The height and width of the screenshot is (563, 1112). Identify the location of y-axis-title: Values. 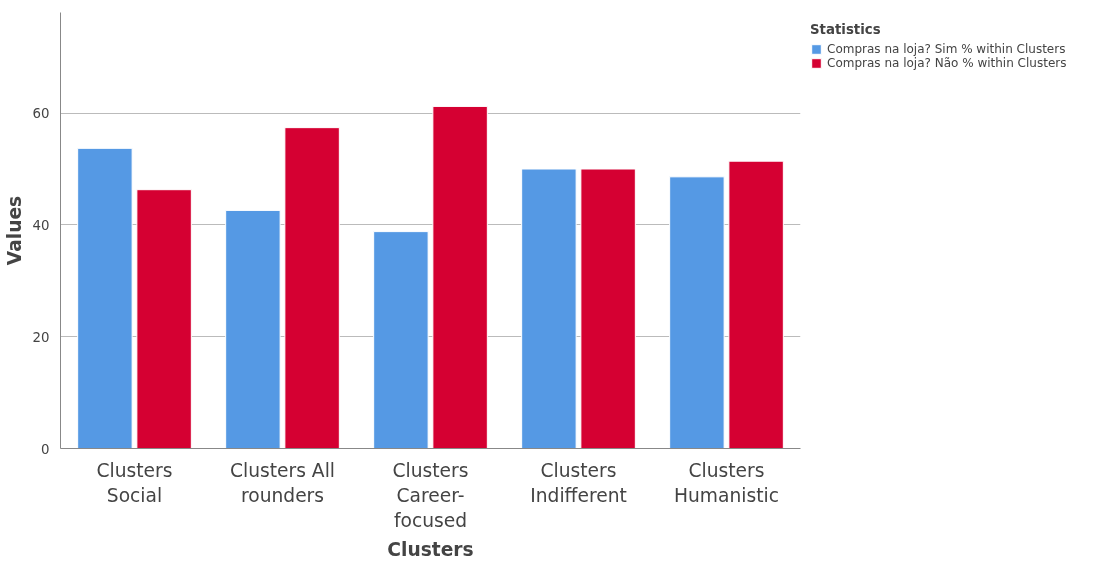
(14, 230).